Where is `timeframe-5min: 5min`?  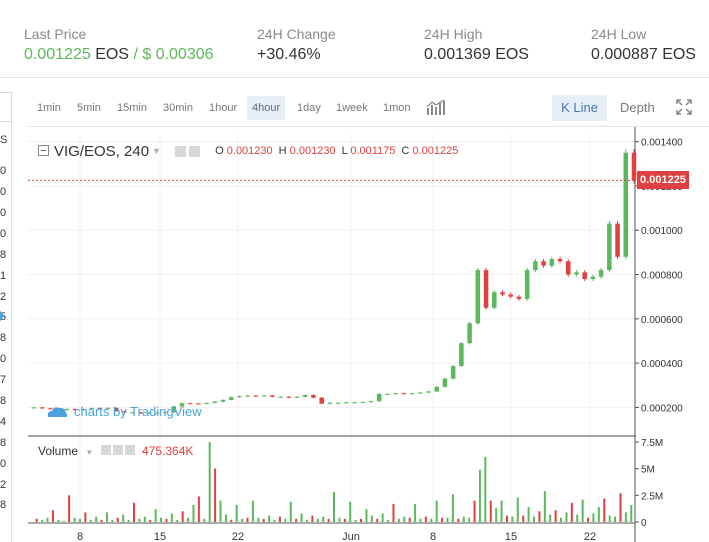 timeframe-5min: 5min is located at coordinates (89, 108).